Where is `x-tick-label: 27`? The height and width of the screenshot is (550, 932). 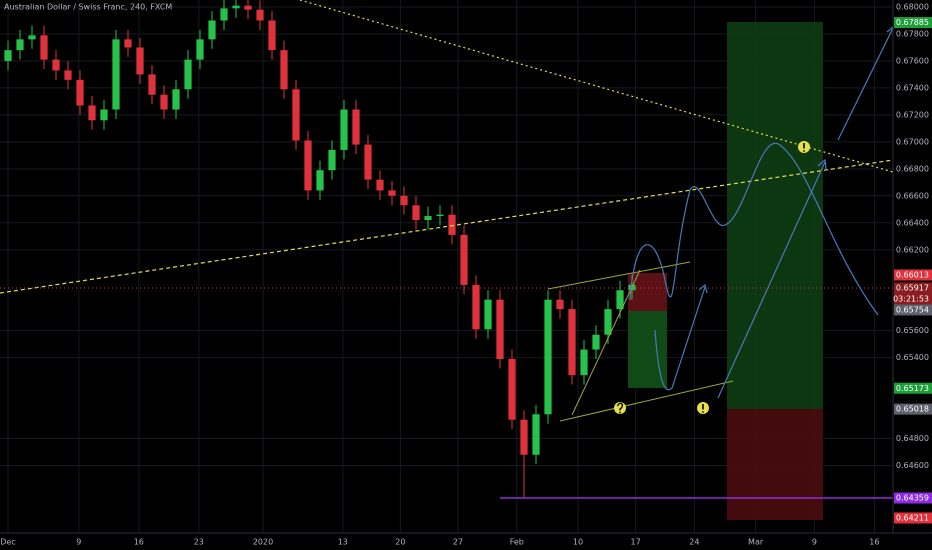
x-tick-label: 27 is located at coordinates (458, 542).